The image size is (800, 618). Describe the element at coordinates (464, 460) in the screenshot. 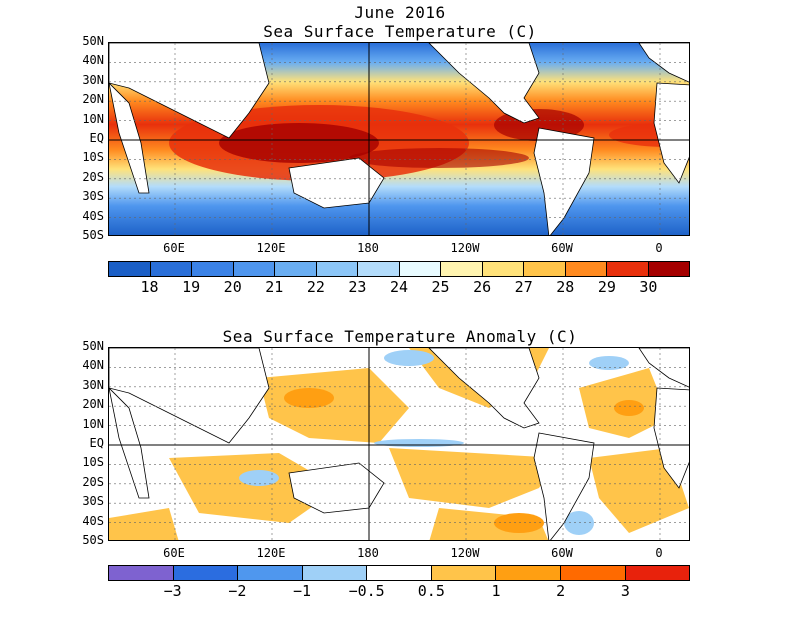

I see `strong-warm-anomalies` at that location.